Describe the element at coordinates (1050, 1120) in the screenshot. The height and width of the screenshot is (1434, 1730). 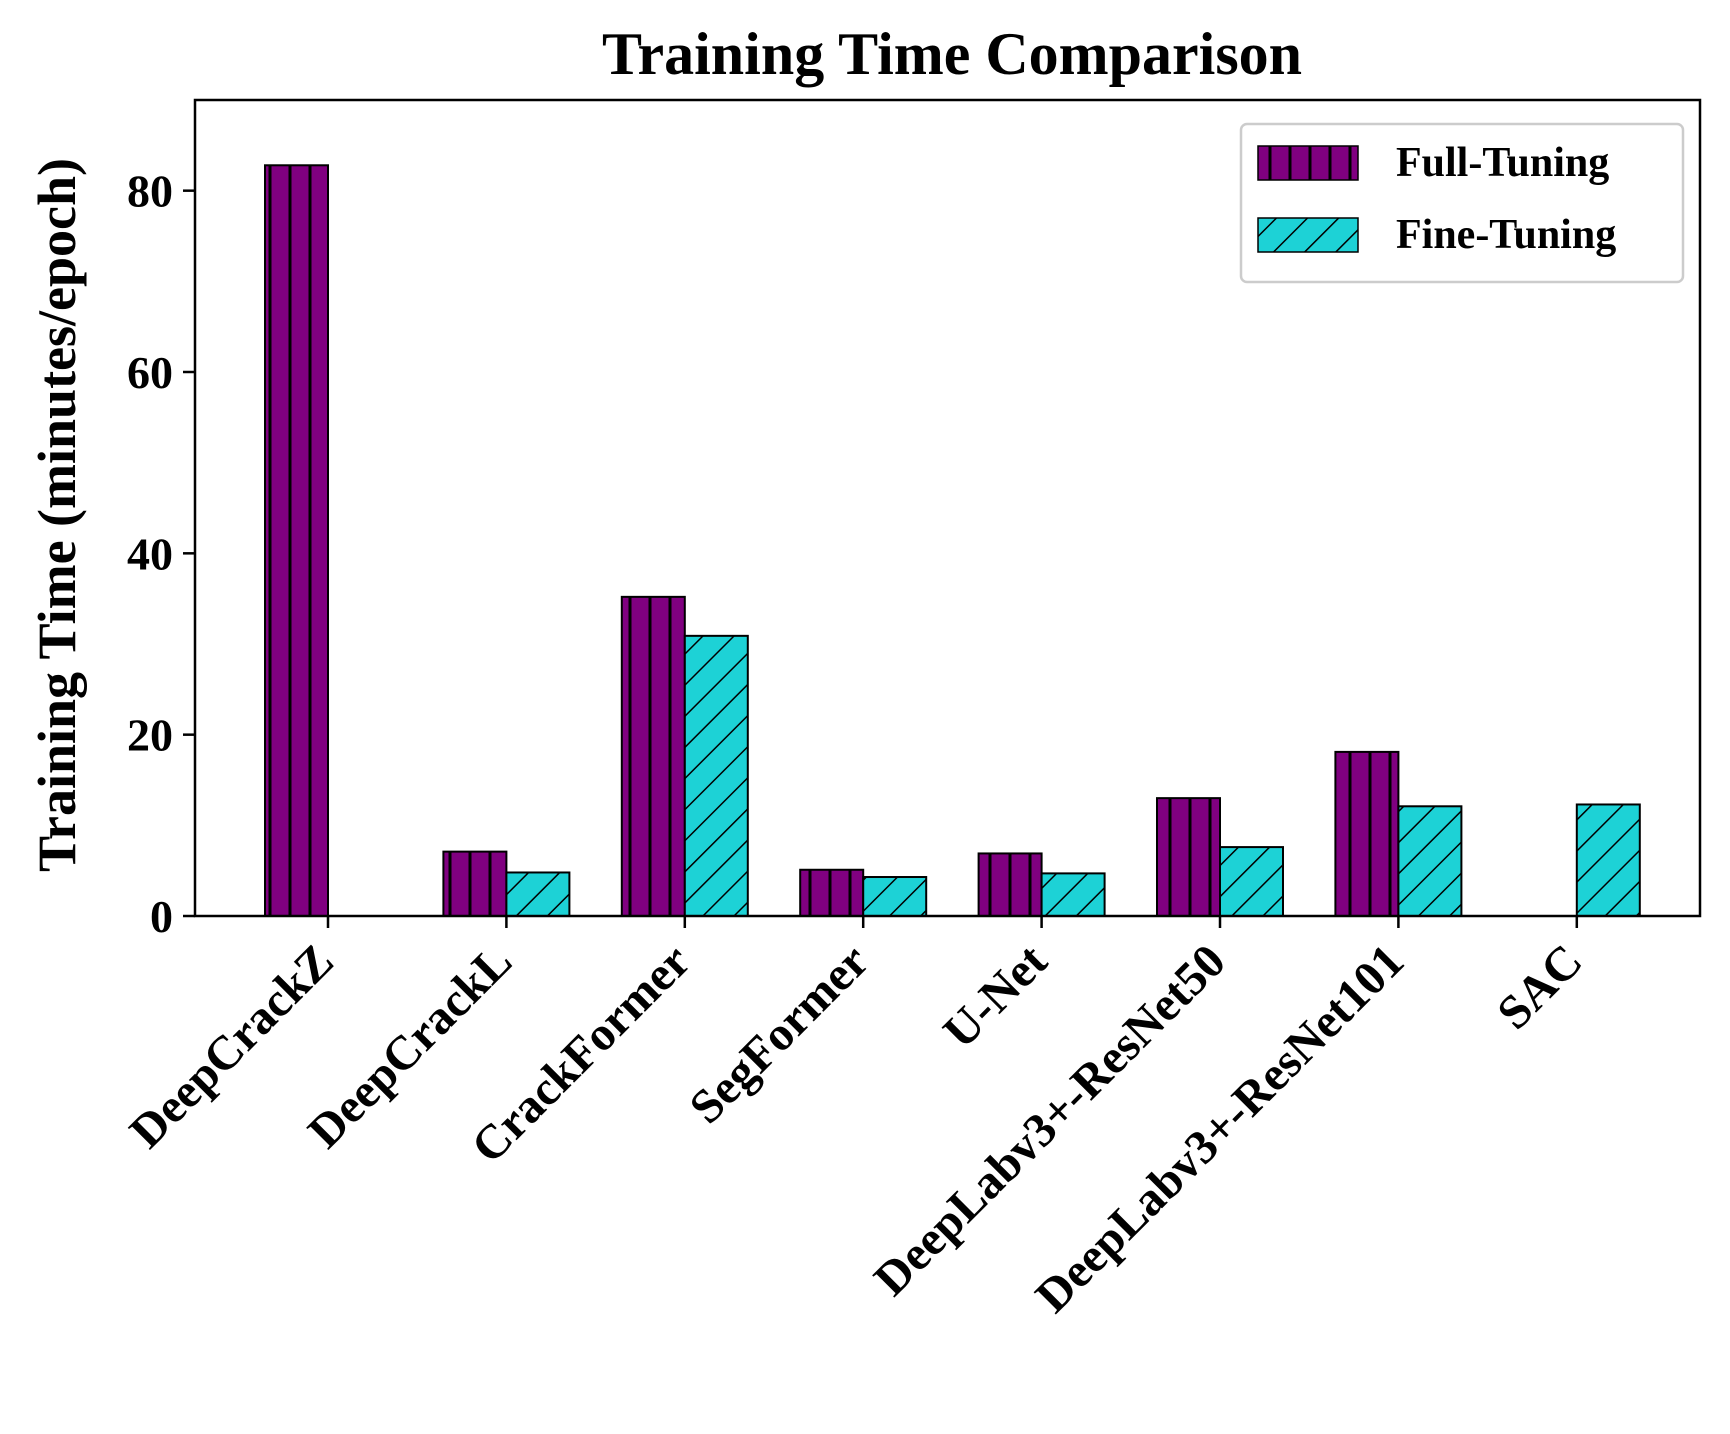
I see `x-tick-label: DeepLabv3+-ResNet50` at that location.